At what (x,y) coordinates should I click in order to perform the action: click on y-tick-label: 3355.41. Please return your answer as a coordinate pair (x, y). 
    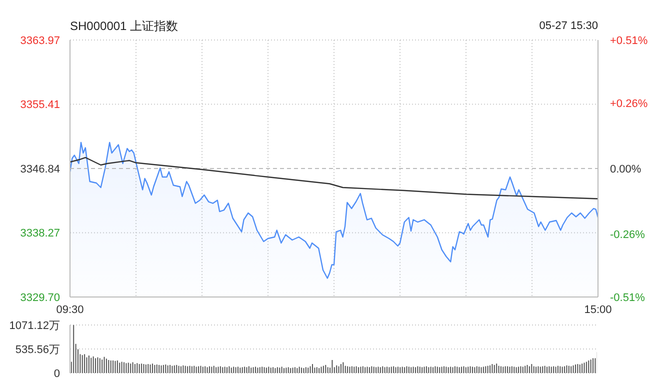
    Looking at the image, I should click on (40, 105).